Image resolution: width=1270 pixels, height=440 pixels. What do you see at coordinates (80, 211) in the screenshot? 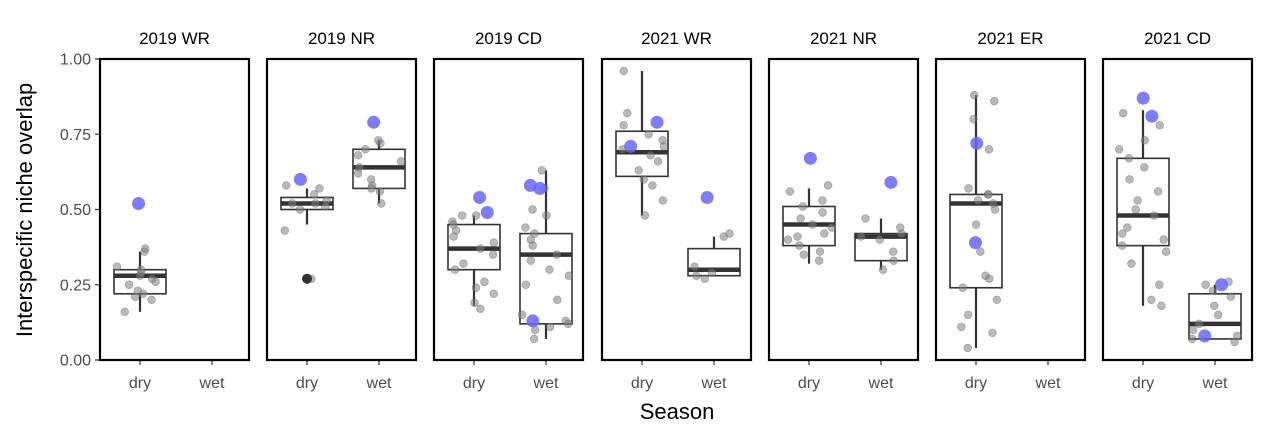
I see `y-axis: 0.00 0.25 0.50 0.75 1.00` at bounding box center [80, 211].